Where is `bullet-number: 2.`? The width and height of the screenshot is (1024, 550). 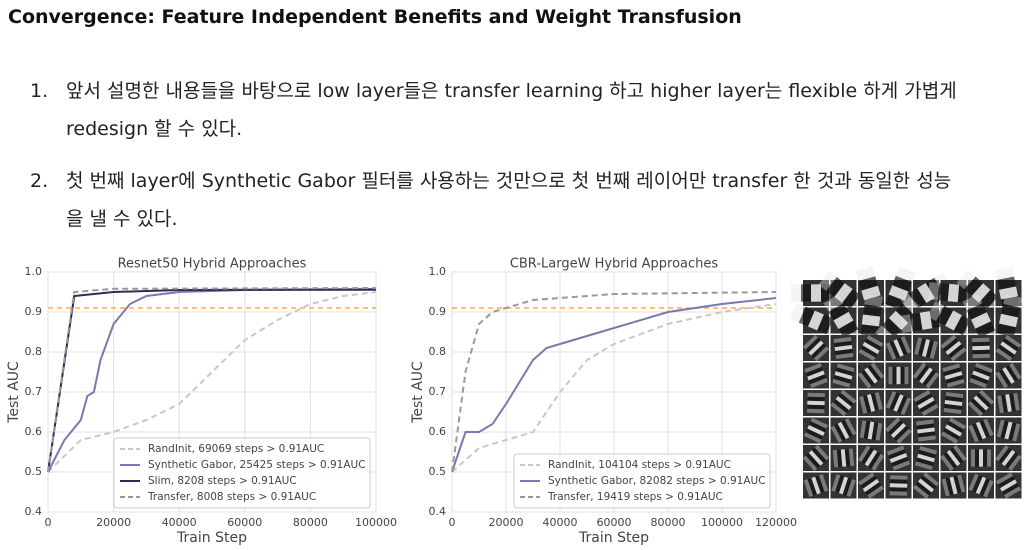 bullet-number: 2. is located at coordinates (39, 181).